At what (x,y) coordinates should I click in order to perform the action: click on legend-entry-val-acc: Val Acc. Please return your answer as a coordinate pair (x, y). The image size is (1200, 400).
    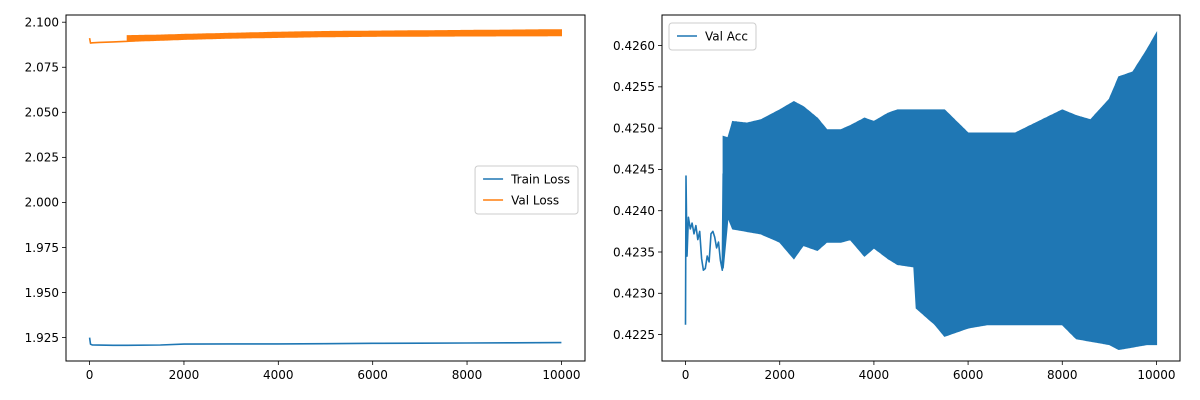
    Looking at the image, I should click on (712, 36).